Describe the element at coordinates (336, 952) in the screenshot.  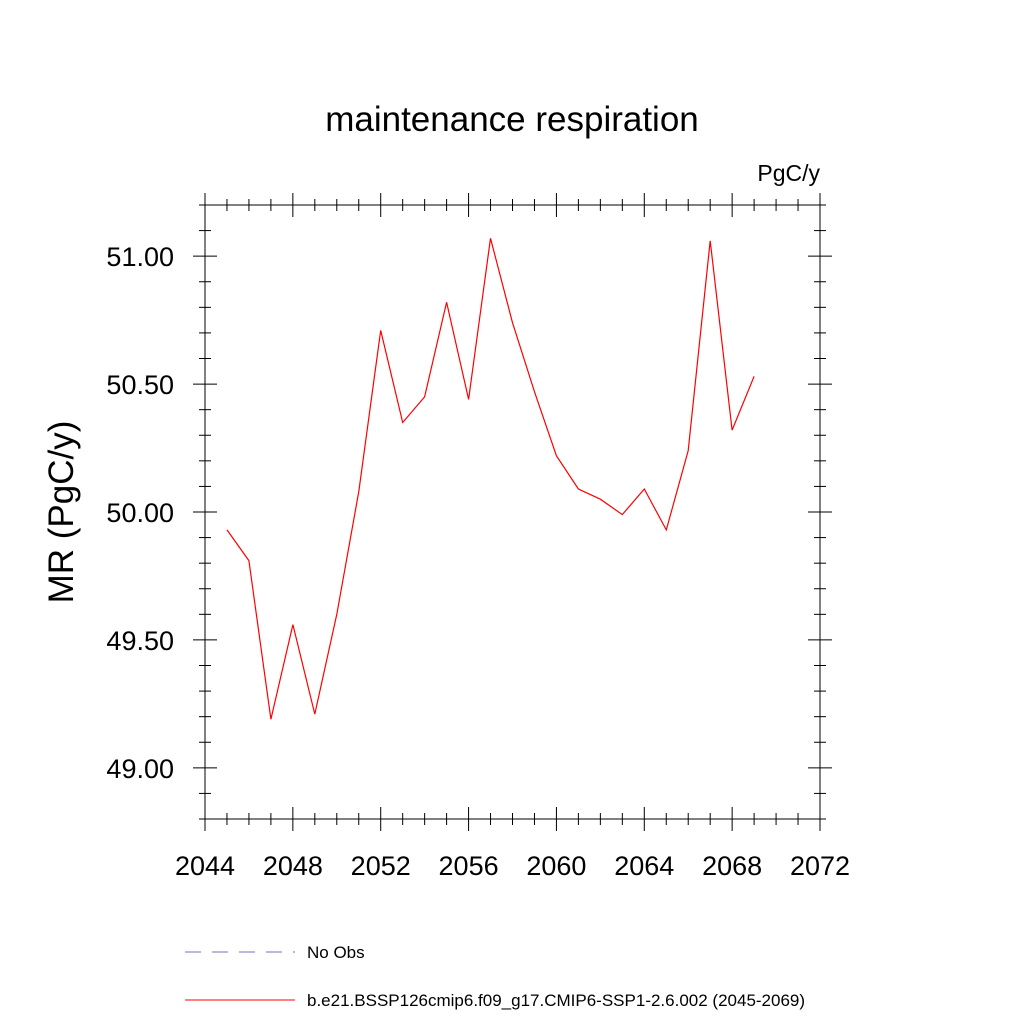
I see `legend-label: No Obs` at that location.